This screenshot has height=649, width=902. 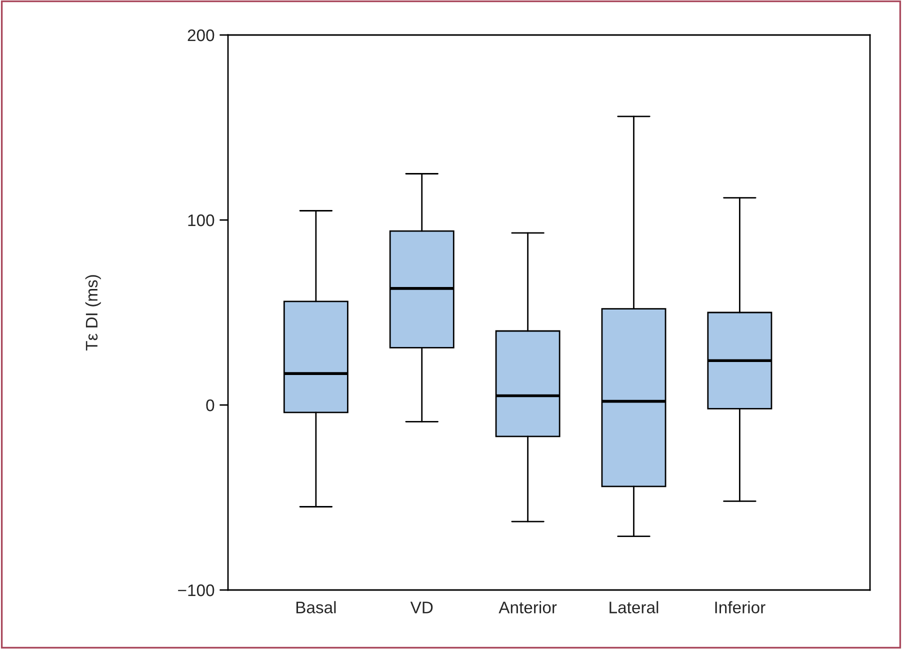 What do you see at coordinates (93, 313) in the screenshot?
I see `y-axis-title: Tε DI (ms)` at bounding box center [93, 313].